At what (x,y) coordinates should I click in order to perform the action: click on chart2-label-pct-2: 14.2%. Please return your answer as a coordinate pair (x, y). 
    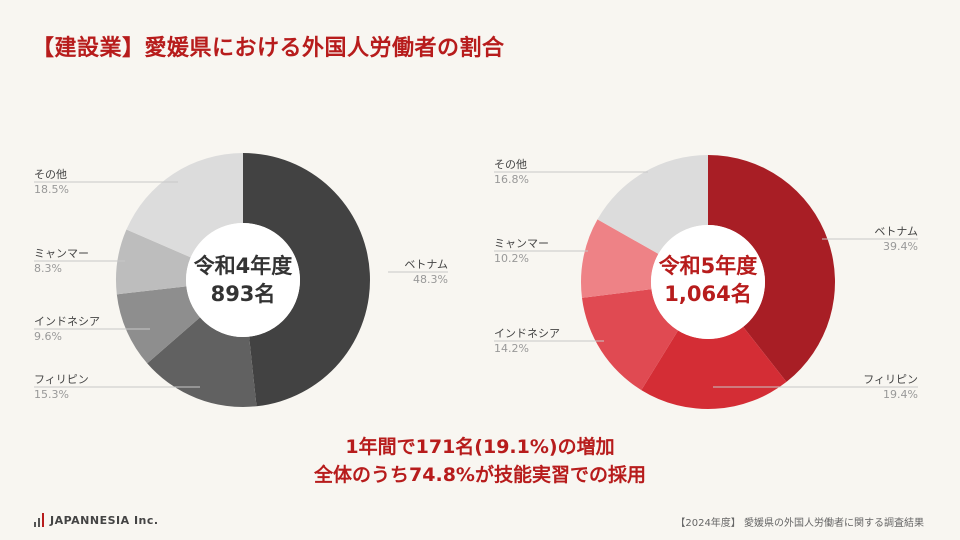
    Looking at the image, I should click on (511, 348).